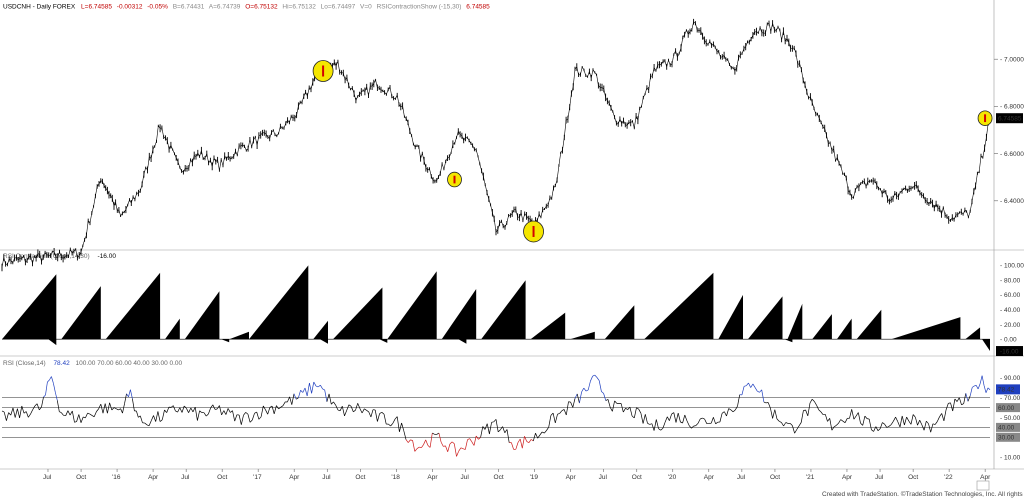 The width and height of the screenshot is (1024, 499). I want to click on time-tick-label: '17, so click(257, 477).